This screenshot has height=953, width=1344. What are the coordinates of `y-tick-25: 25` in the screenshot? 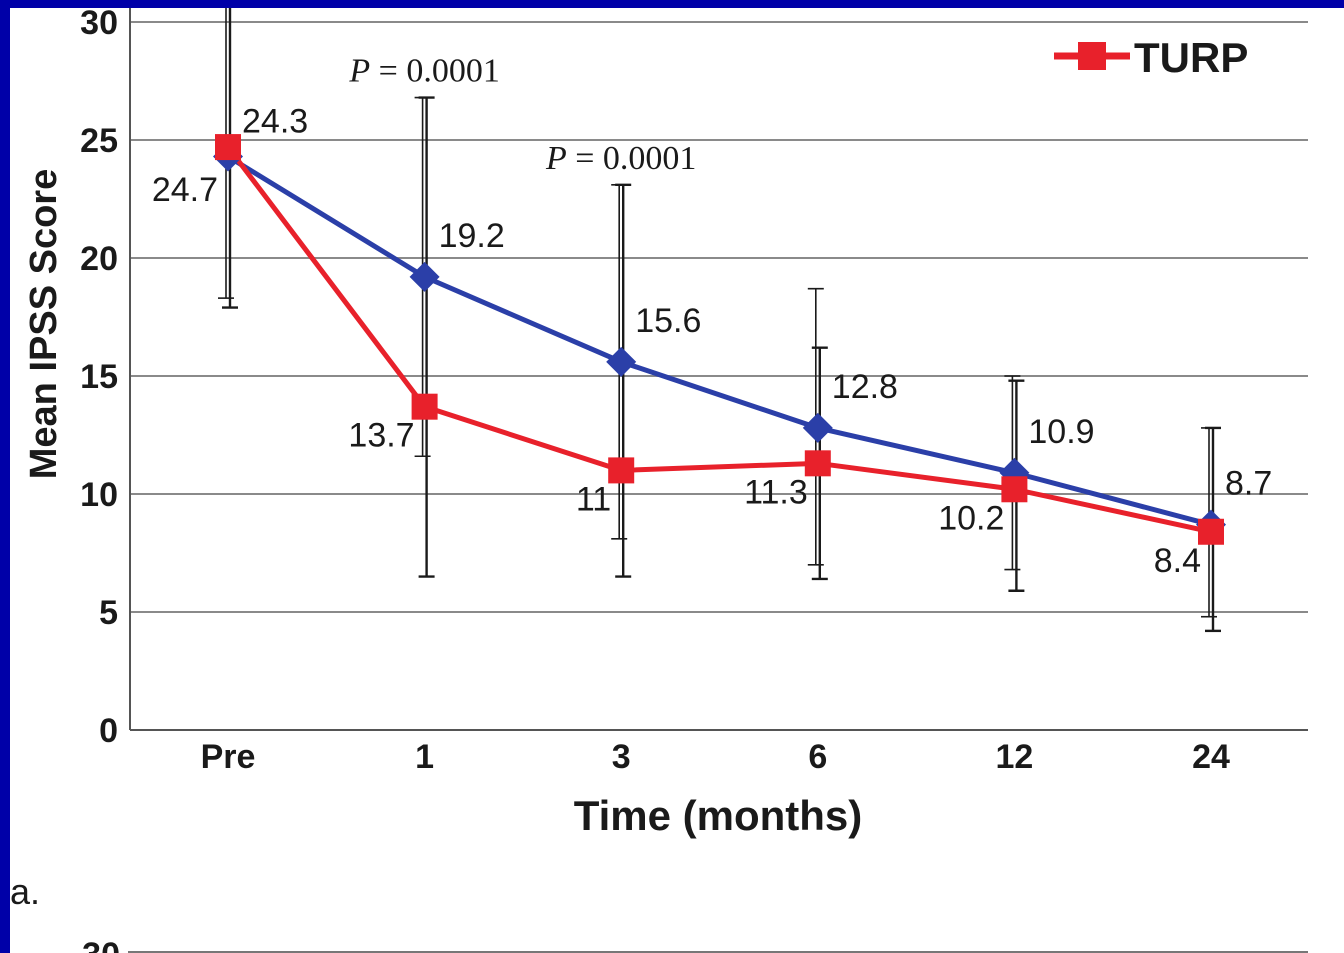 It's located at (99, 141).